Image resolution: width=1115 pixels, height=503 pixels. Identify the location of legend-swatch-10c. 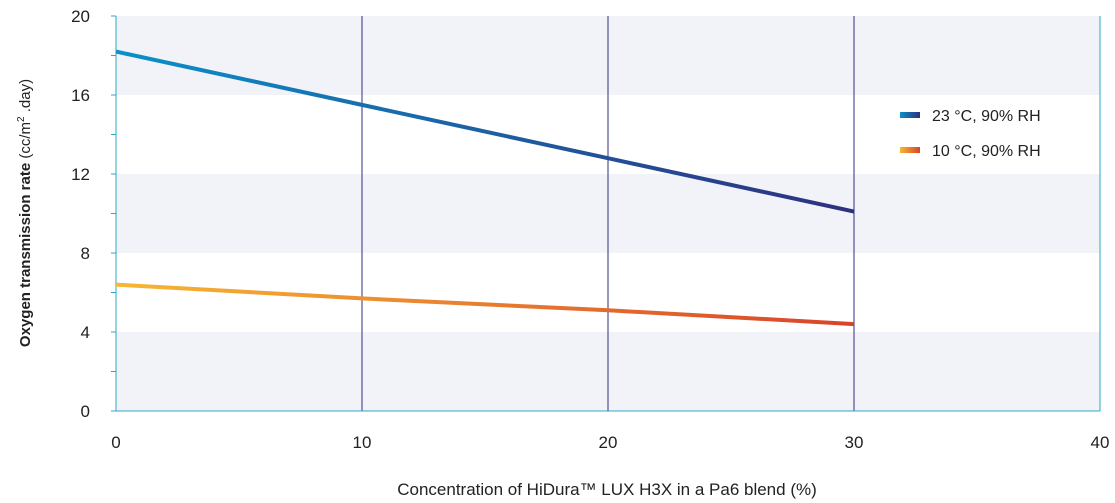
(910, 150).